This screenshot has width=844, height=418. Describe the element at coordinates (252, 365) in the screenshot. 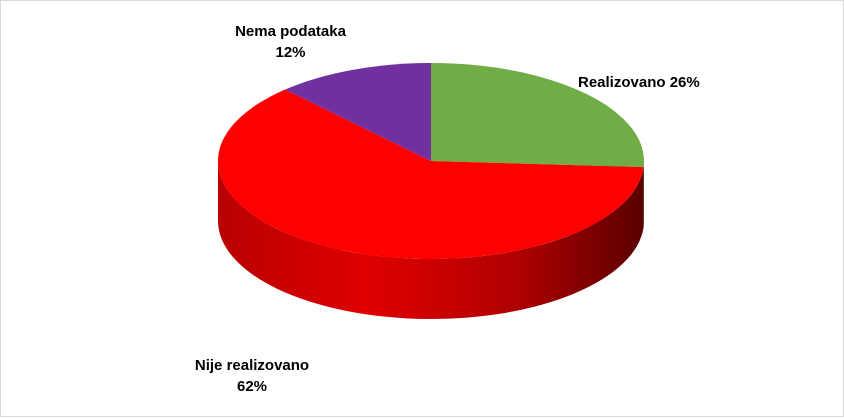

I see `data-label-nije-name: Nije realizovano` at that location.